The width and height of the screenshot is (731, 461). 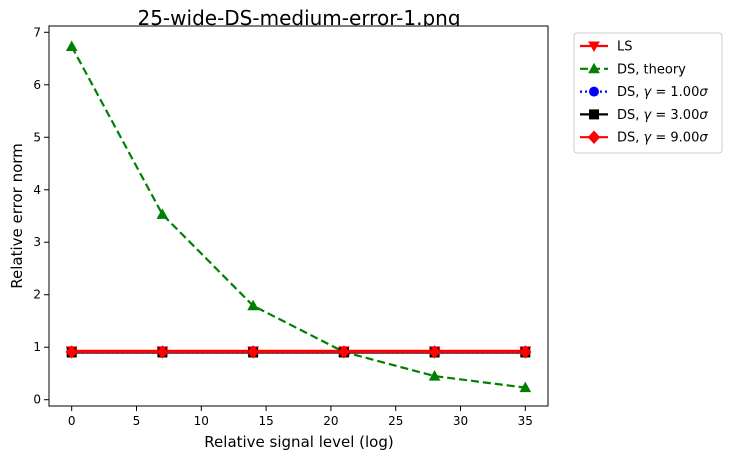 I want to click on legend-entry: DS, γ = 9.00σ, so click(x=644, y=138).